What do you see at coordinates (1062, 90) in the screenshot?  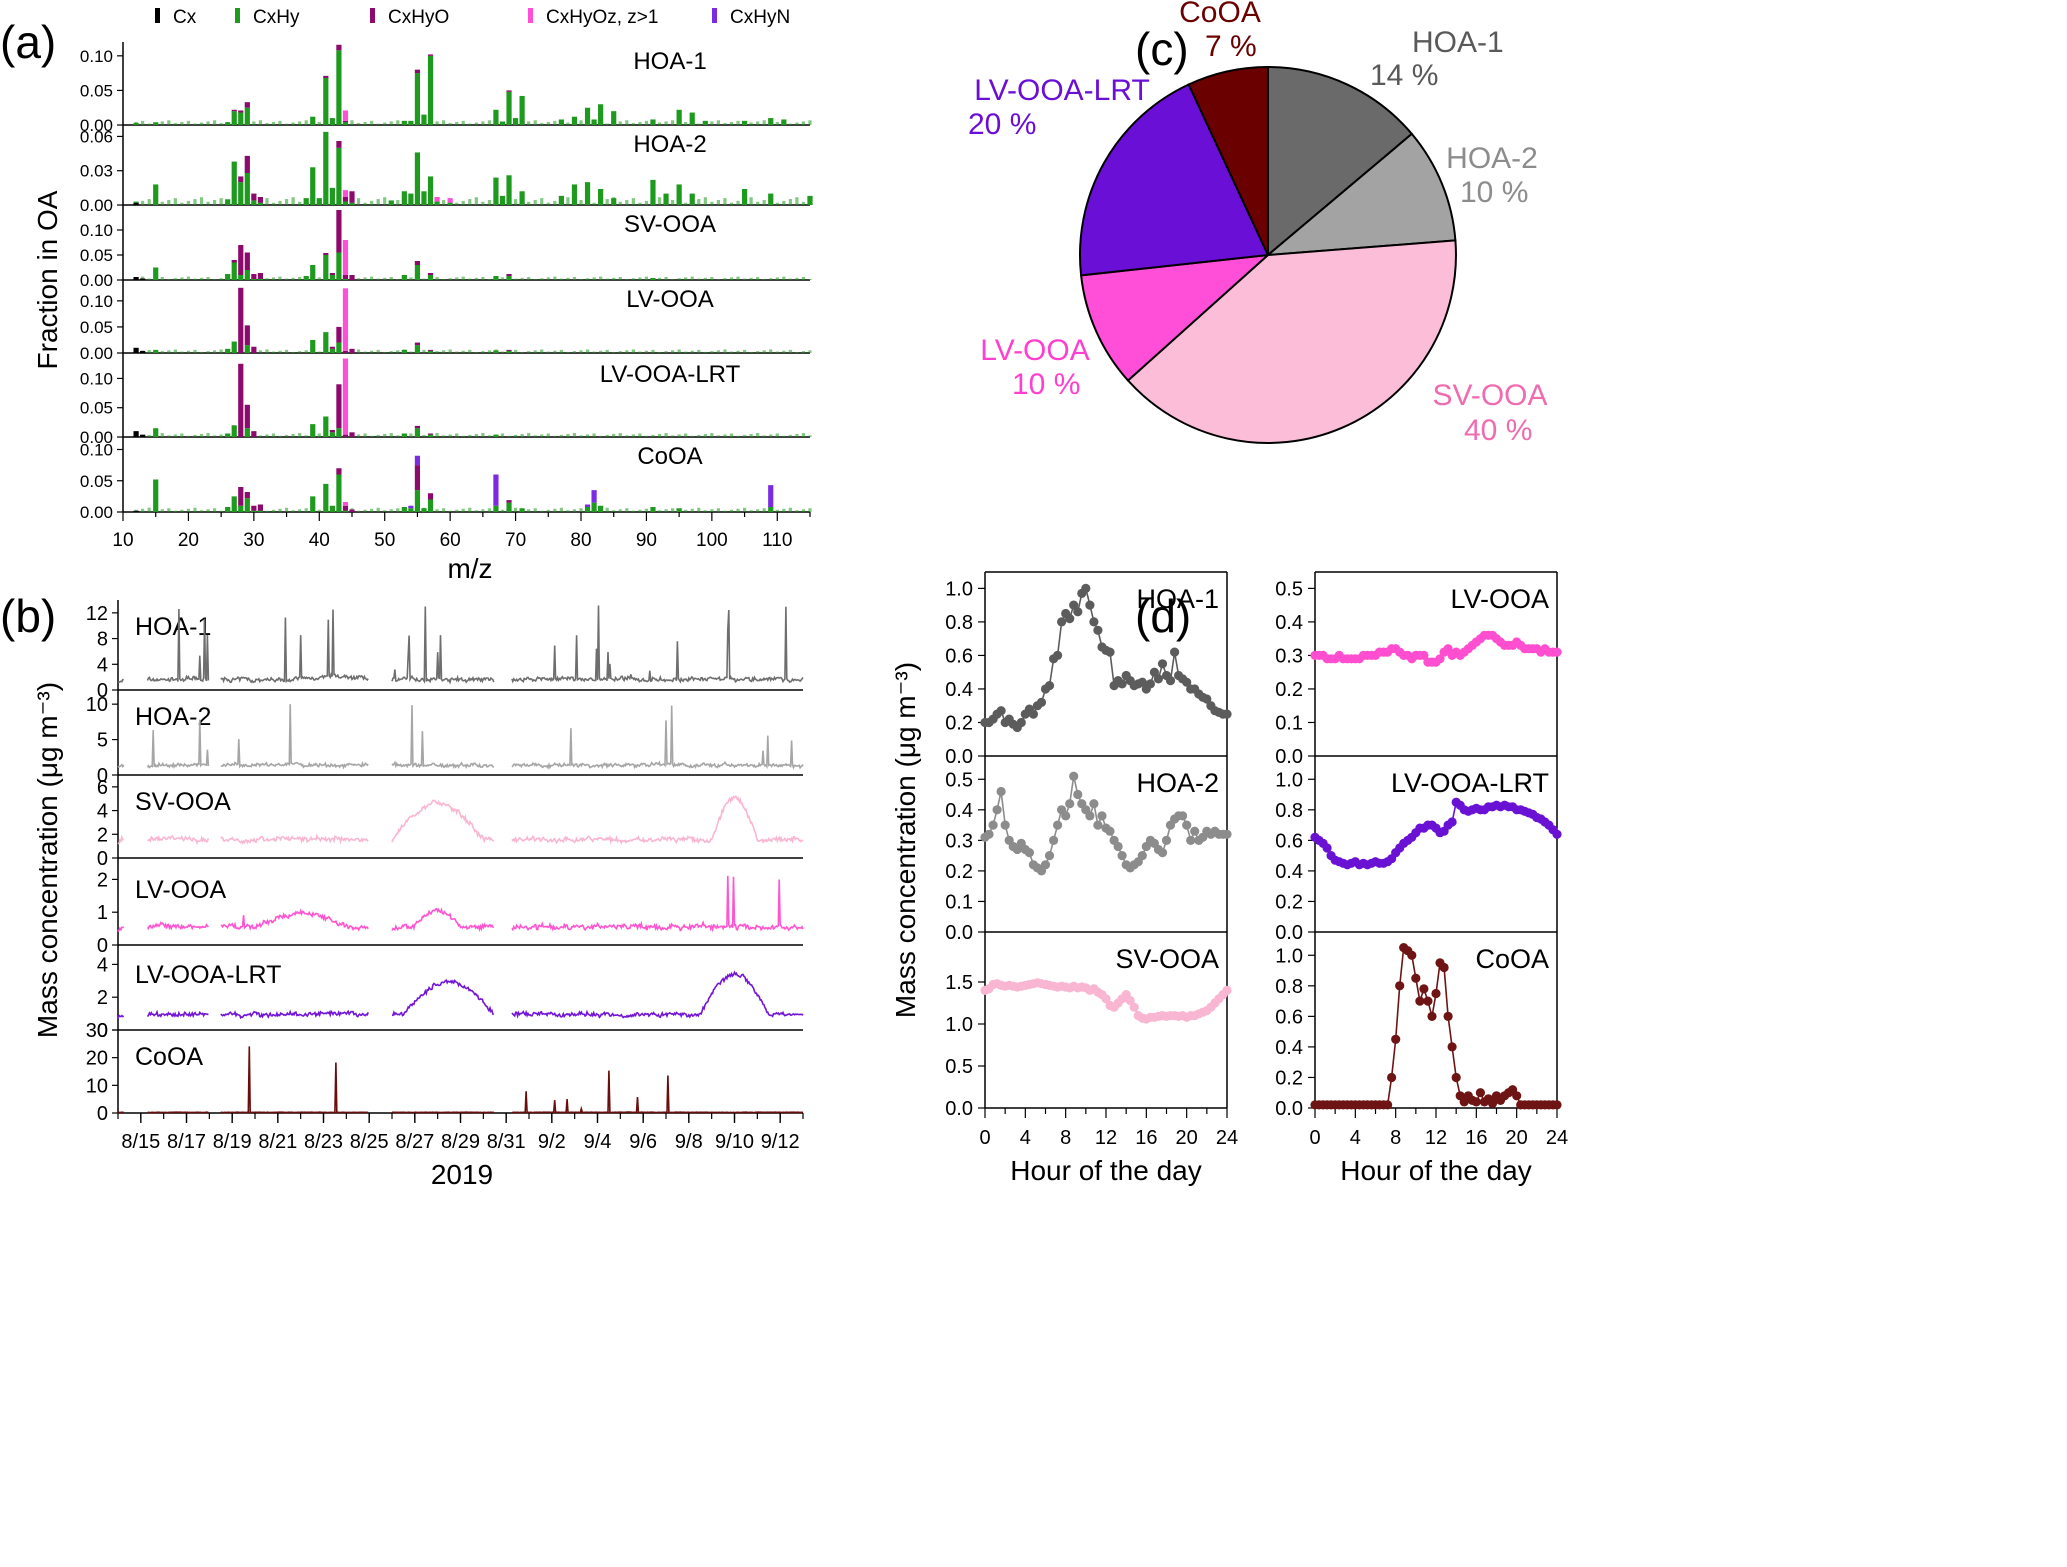 I see `pie-label-name: LV-OOA-LRT` at bounding box center [1062, 90].